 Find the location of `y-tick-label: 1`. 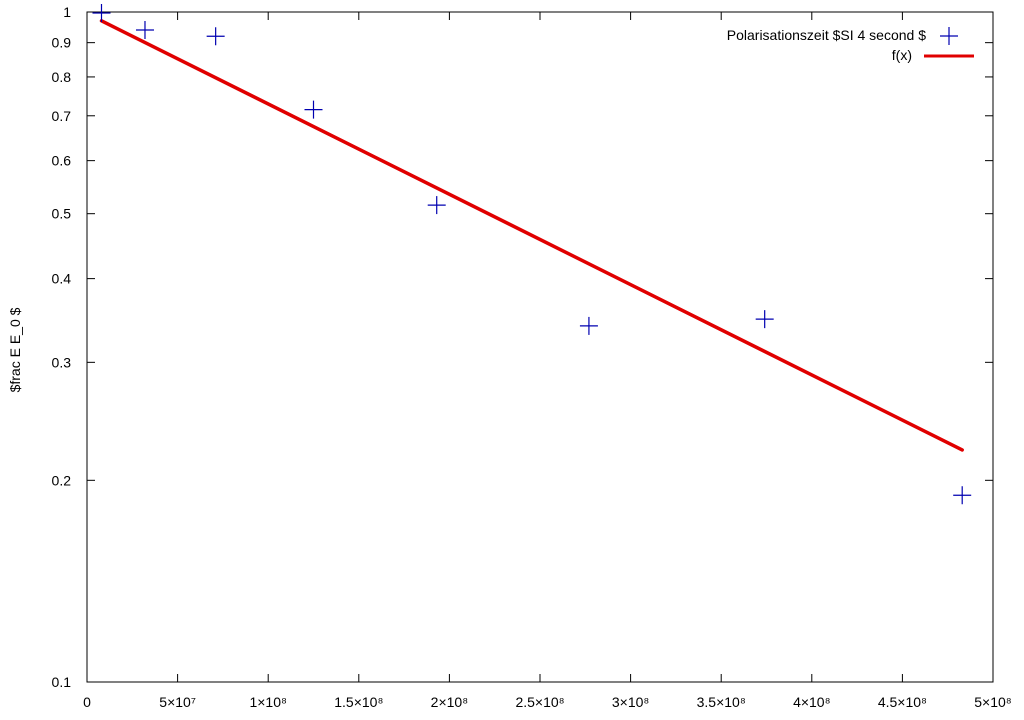

y-tick-label: 1 is located at coordinates (67, 12).